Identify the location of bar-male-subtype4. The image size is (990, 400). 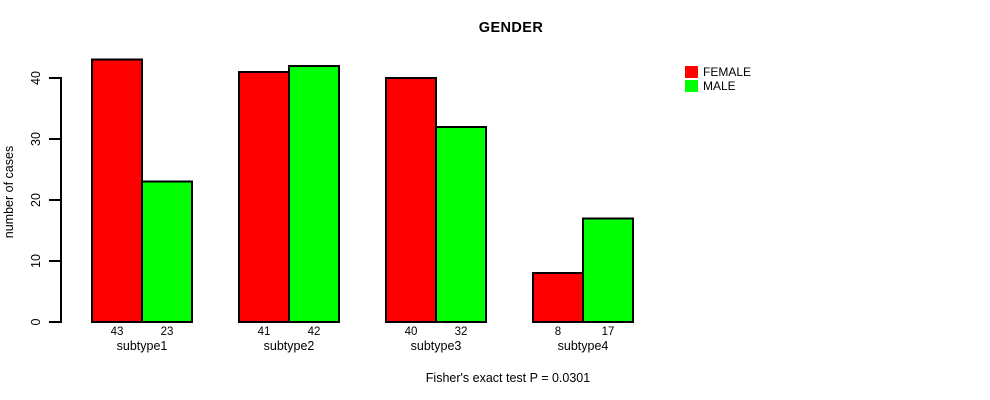
(608, 270).